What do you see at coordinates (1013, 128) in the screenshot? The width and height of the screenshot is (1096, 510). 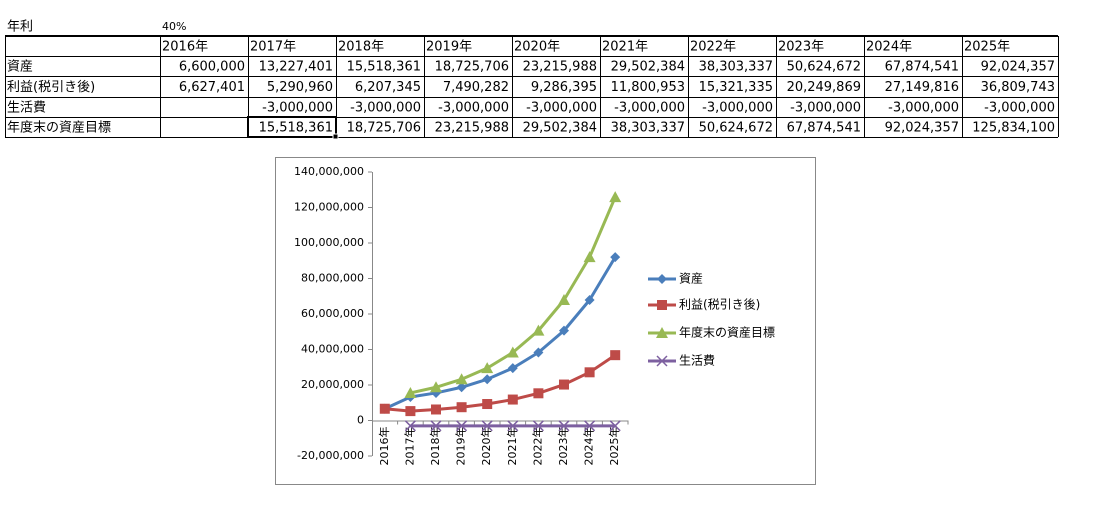 I see `cell-value: 125,834,100` at bounding box center [1013, 128].